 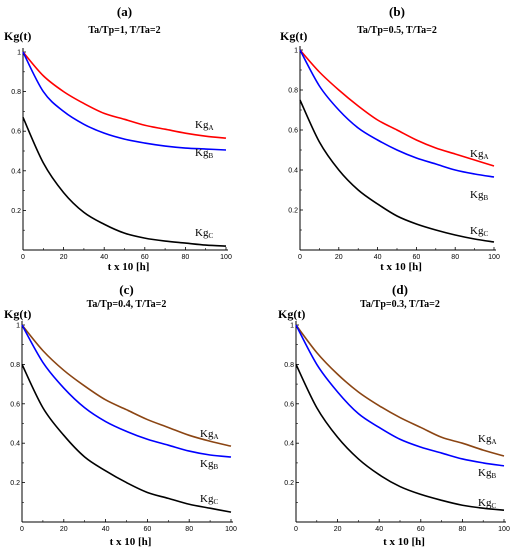 I want to click on panel-label: (c), so click(x=126, y=289).